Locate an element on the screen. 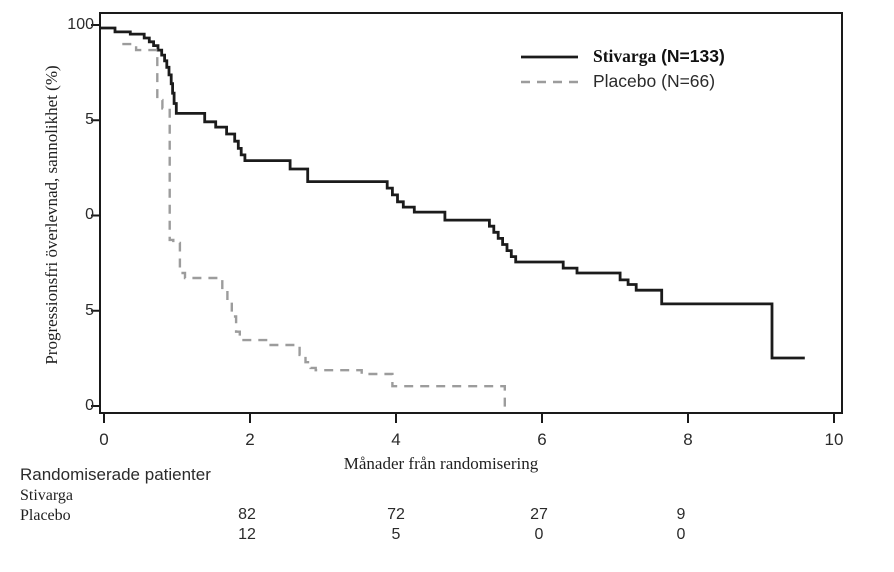 This screenshot has height=572, width=894. at-risk-group-stivarga: Stivarga is located at coordinates (47, 495).